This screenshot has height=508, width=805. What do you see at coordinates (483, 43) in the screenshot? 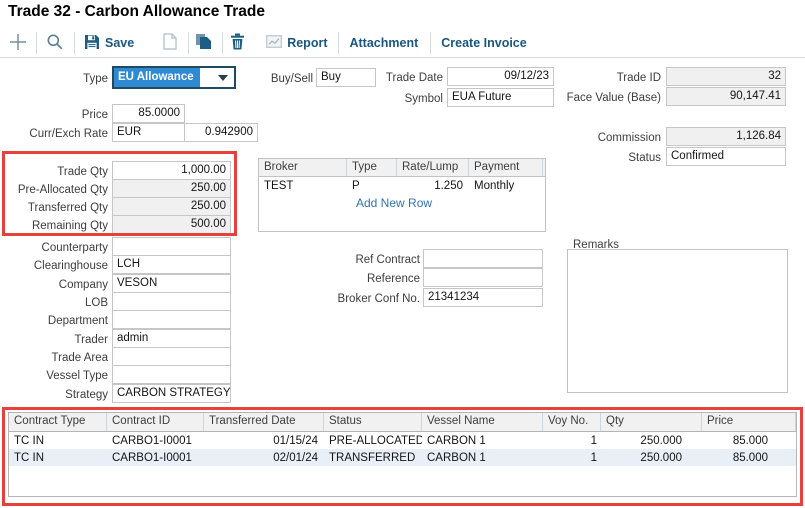
I see `create-invoice-button: Create Invoice` at bounding box center [483, 43].